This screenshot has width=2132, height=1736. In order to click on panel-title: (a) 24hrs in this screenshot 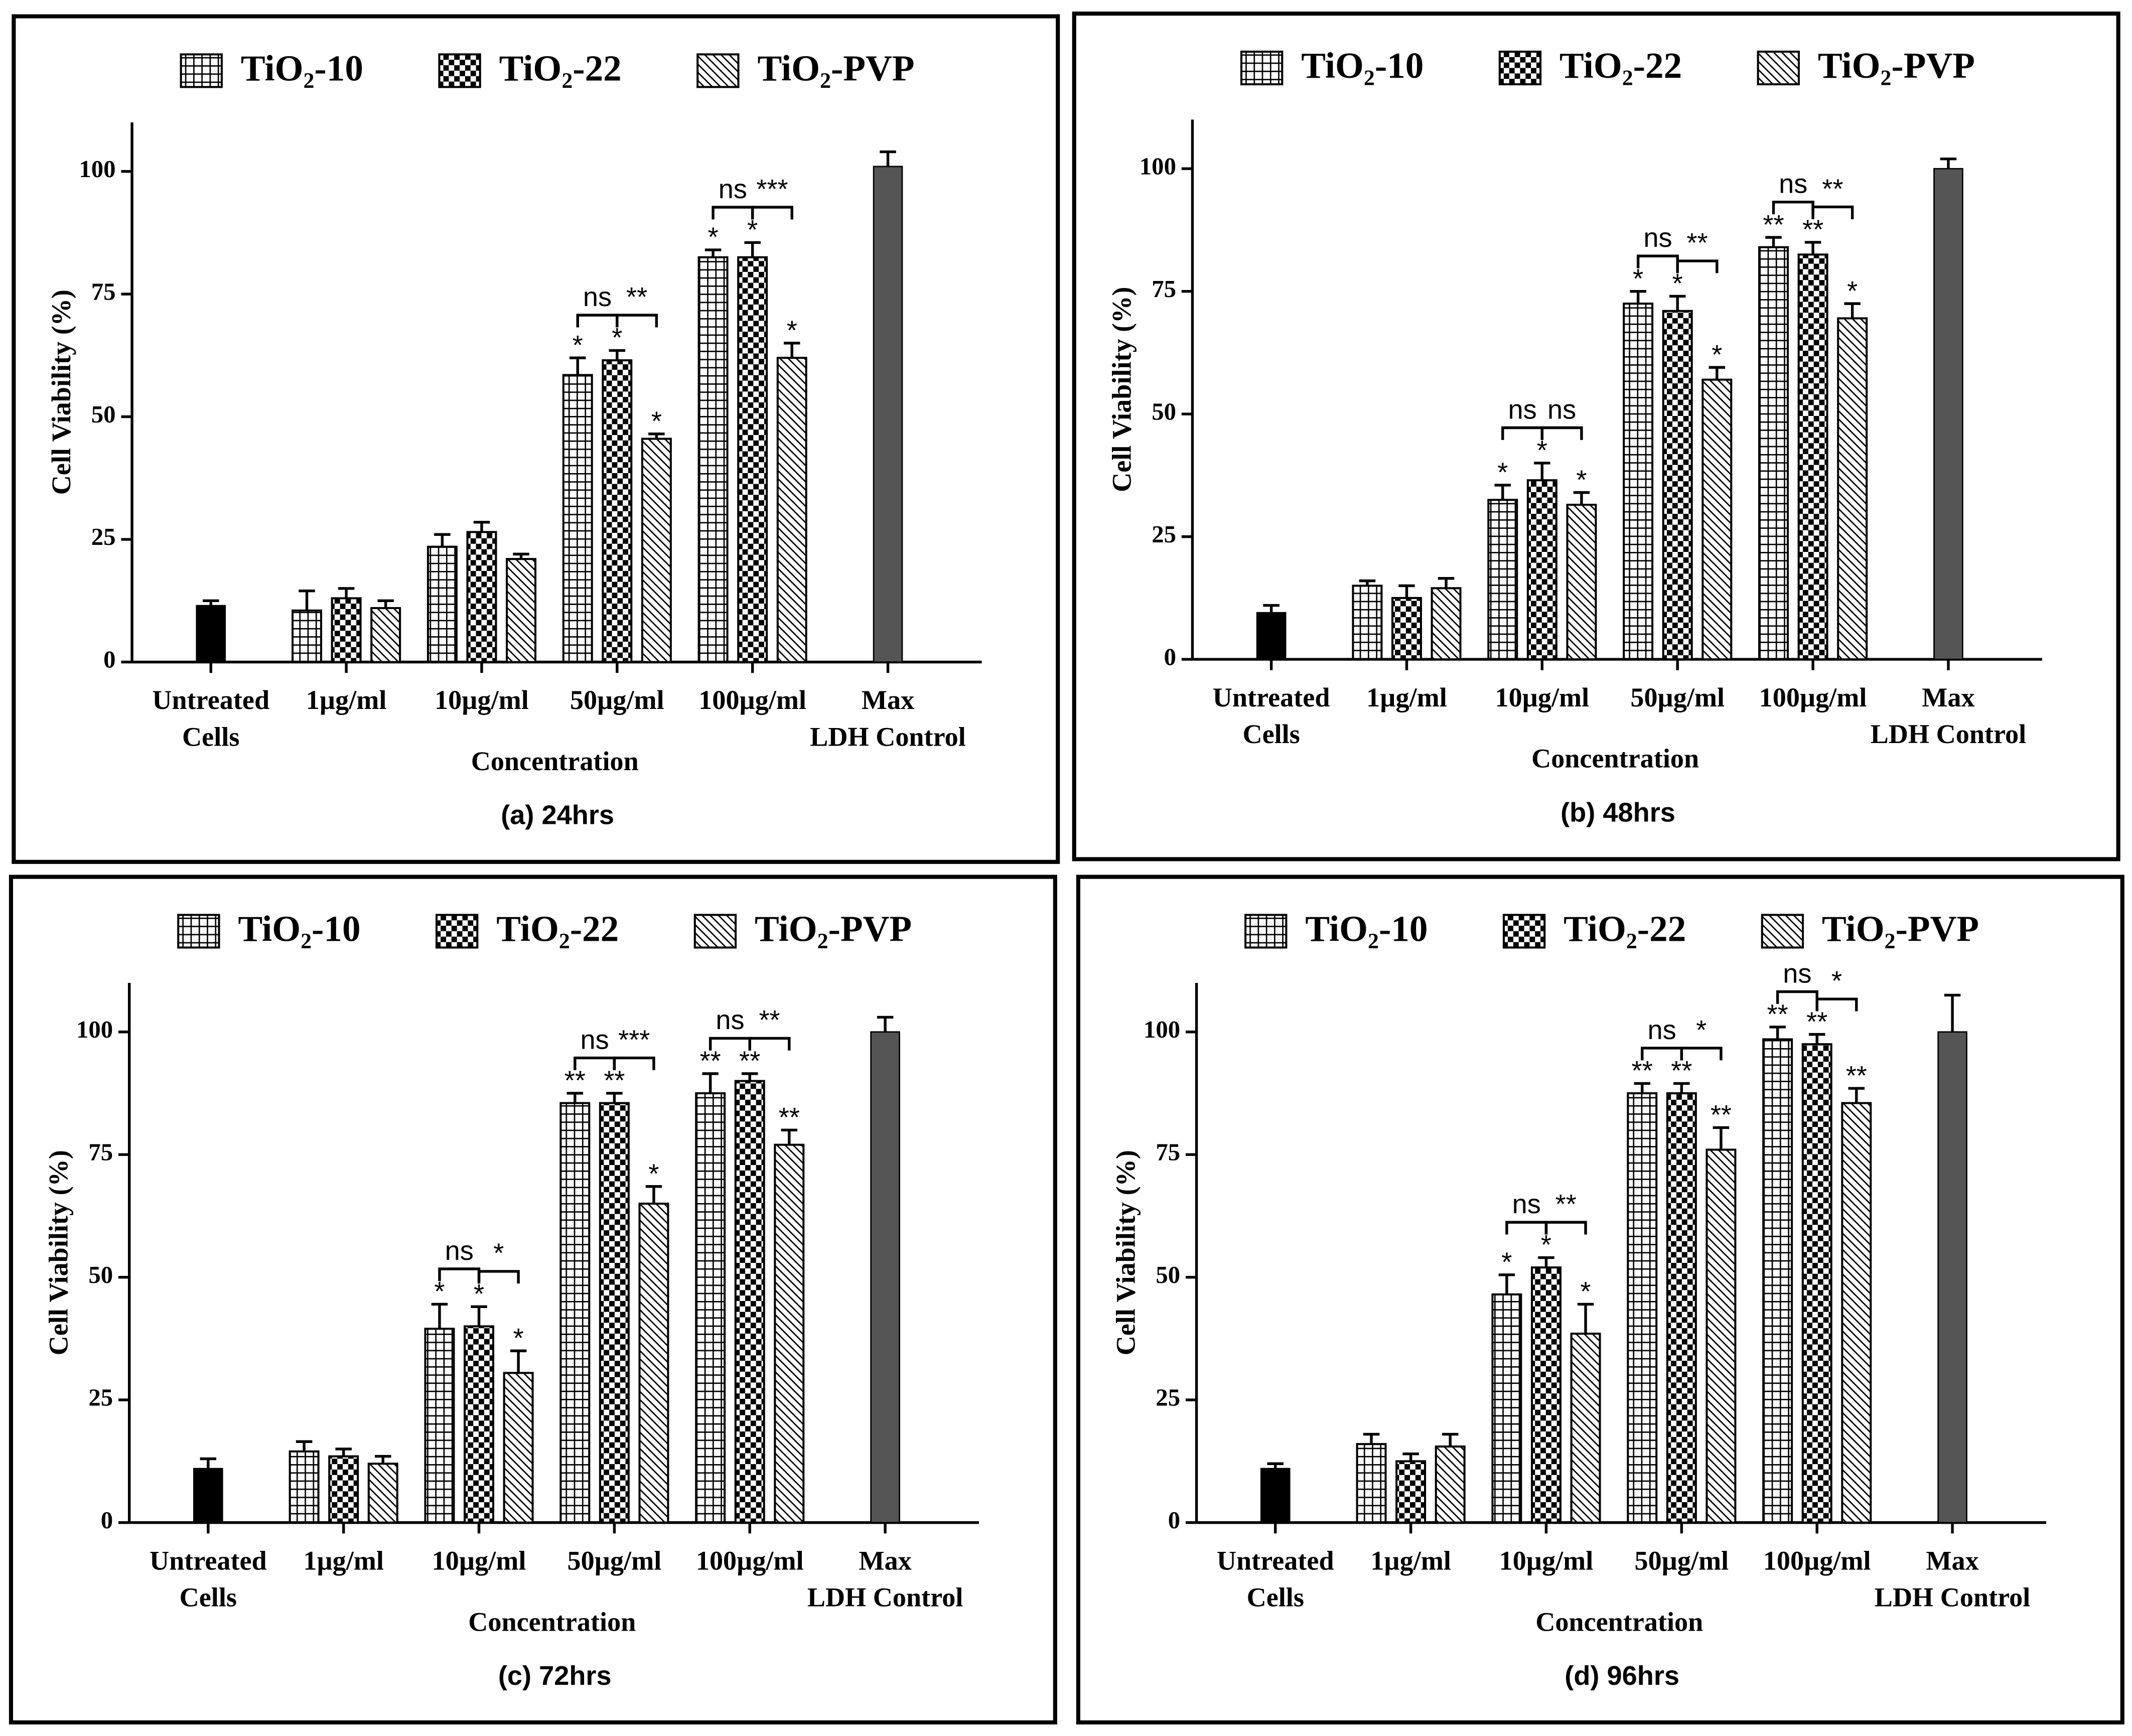, I will do `click(557, 815)`.